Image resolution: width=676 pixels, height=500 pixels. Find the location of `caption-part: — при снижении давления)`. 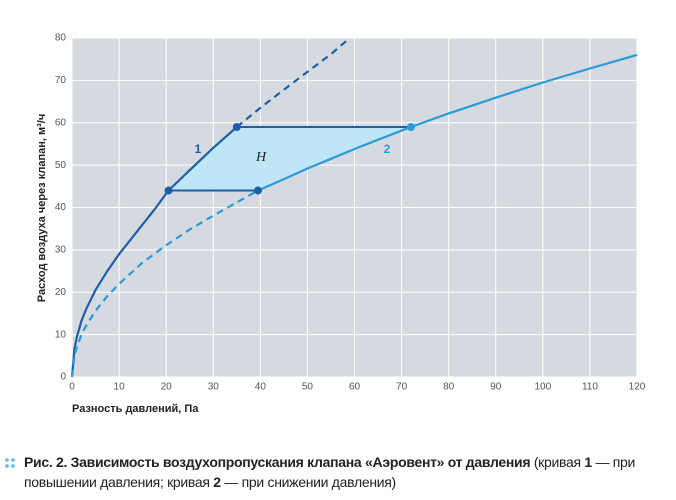

caption-part: — при снижении давления) is located at coordinates (308, 482).